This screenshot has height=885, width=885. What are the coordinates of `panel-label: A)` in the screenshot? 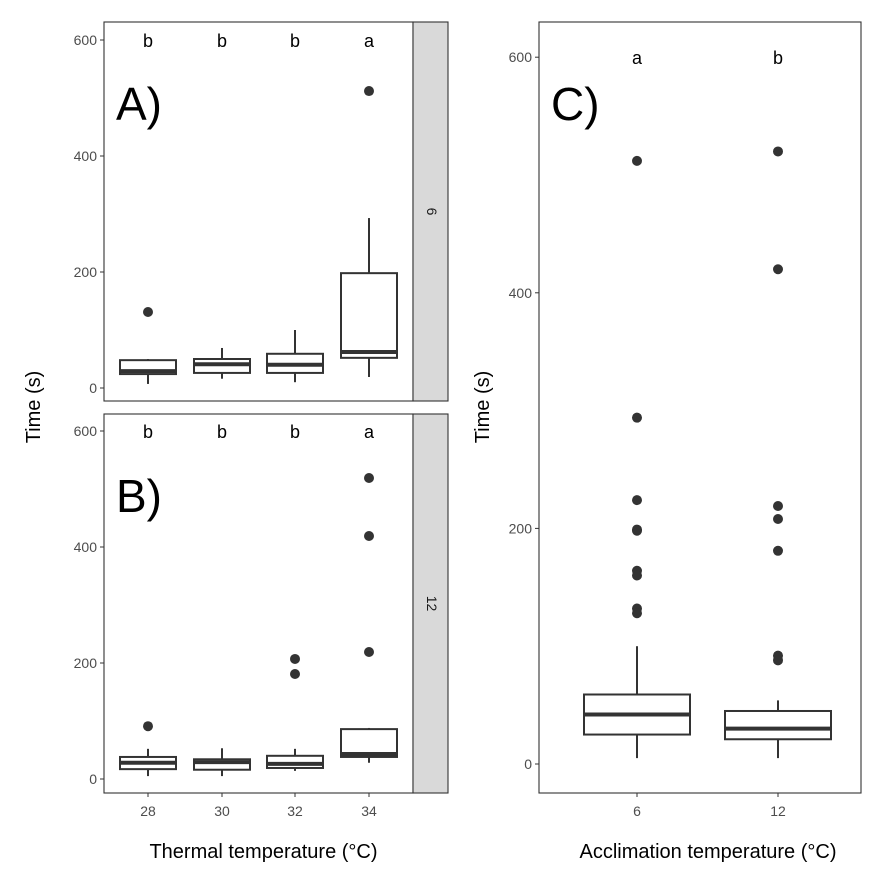 It's located at (139, 104).